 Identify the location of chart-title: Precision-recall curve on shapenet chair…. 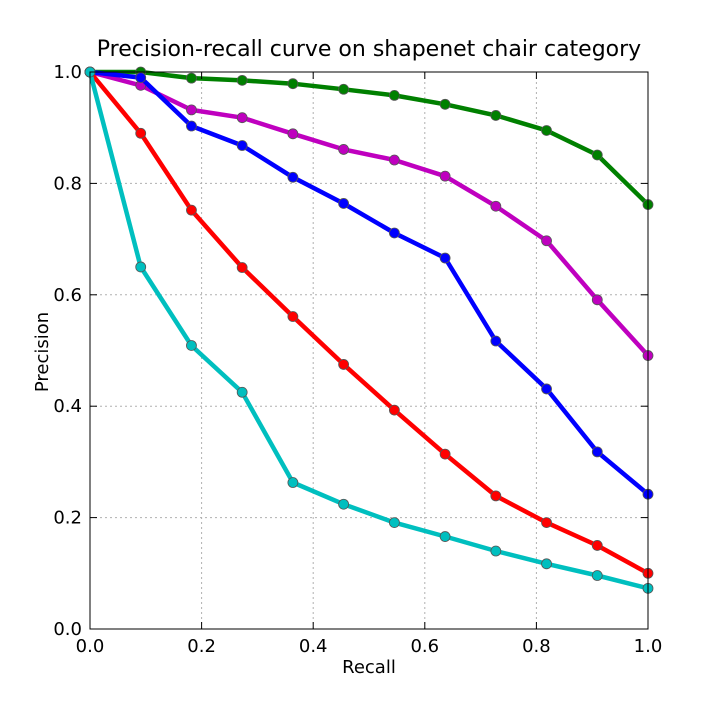
(369, 49).